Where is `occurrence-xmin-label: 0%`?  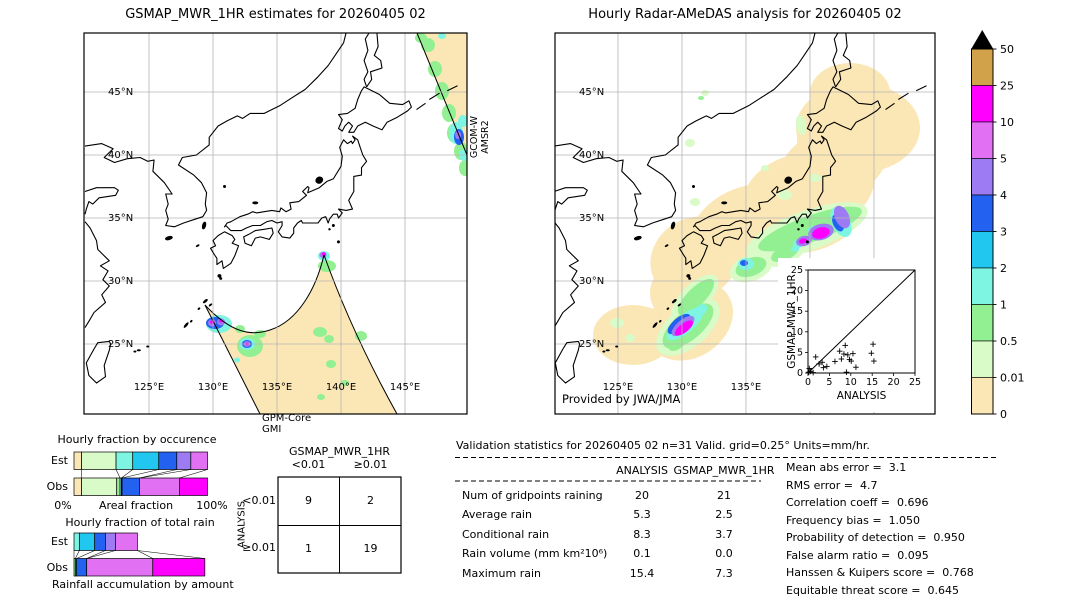
occurrence-xmin-label: 0% is located at coordinates (63, 505).